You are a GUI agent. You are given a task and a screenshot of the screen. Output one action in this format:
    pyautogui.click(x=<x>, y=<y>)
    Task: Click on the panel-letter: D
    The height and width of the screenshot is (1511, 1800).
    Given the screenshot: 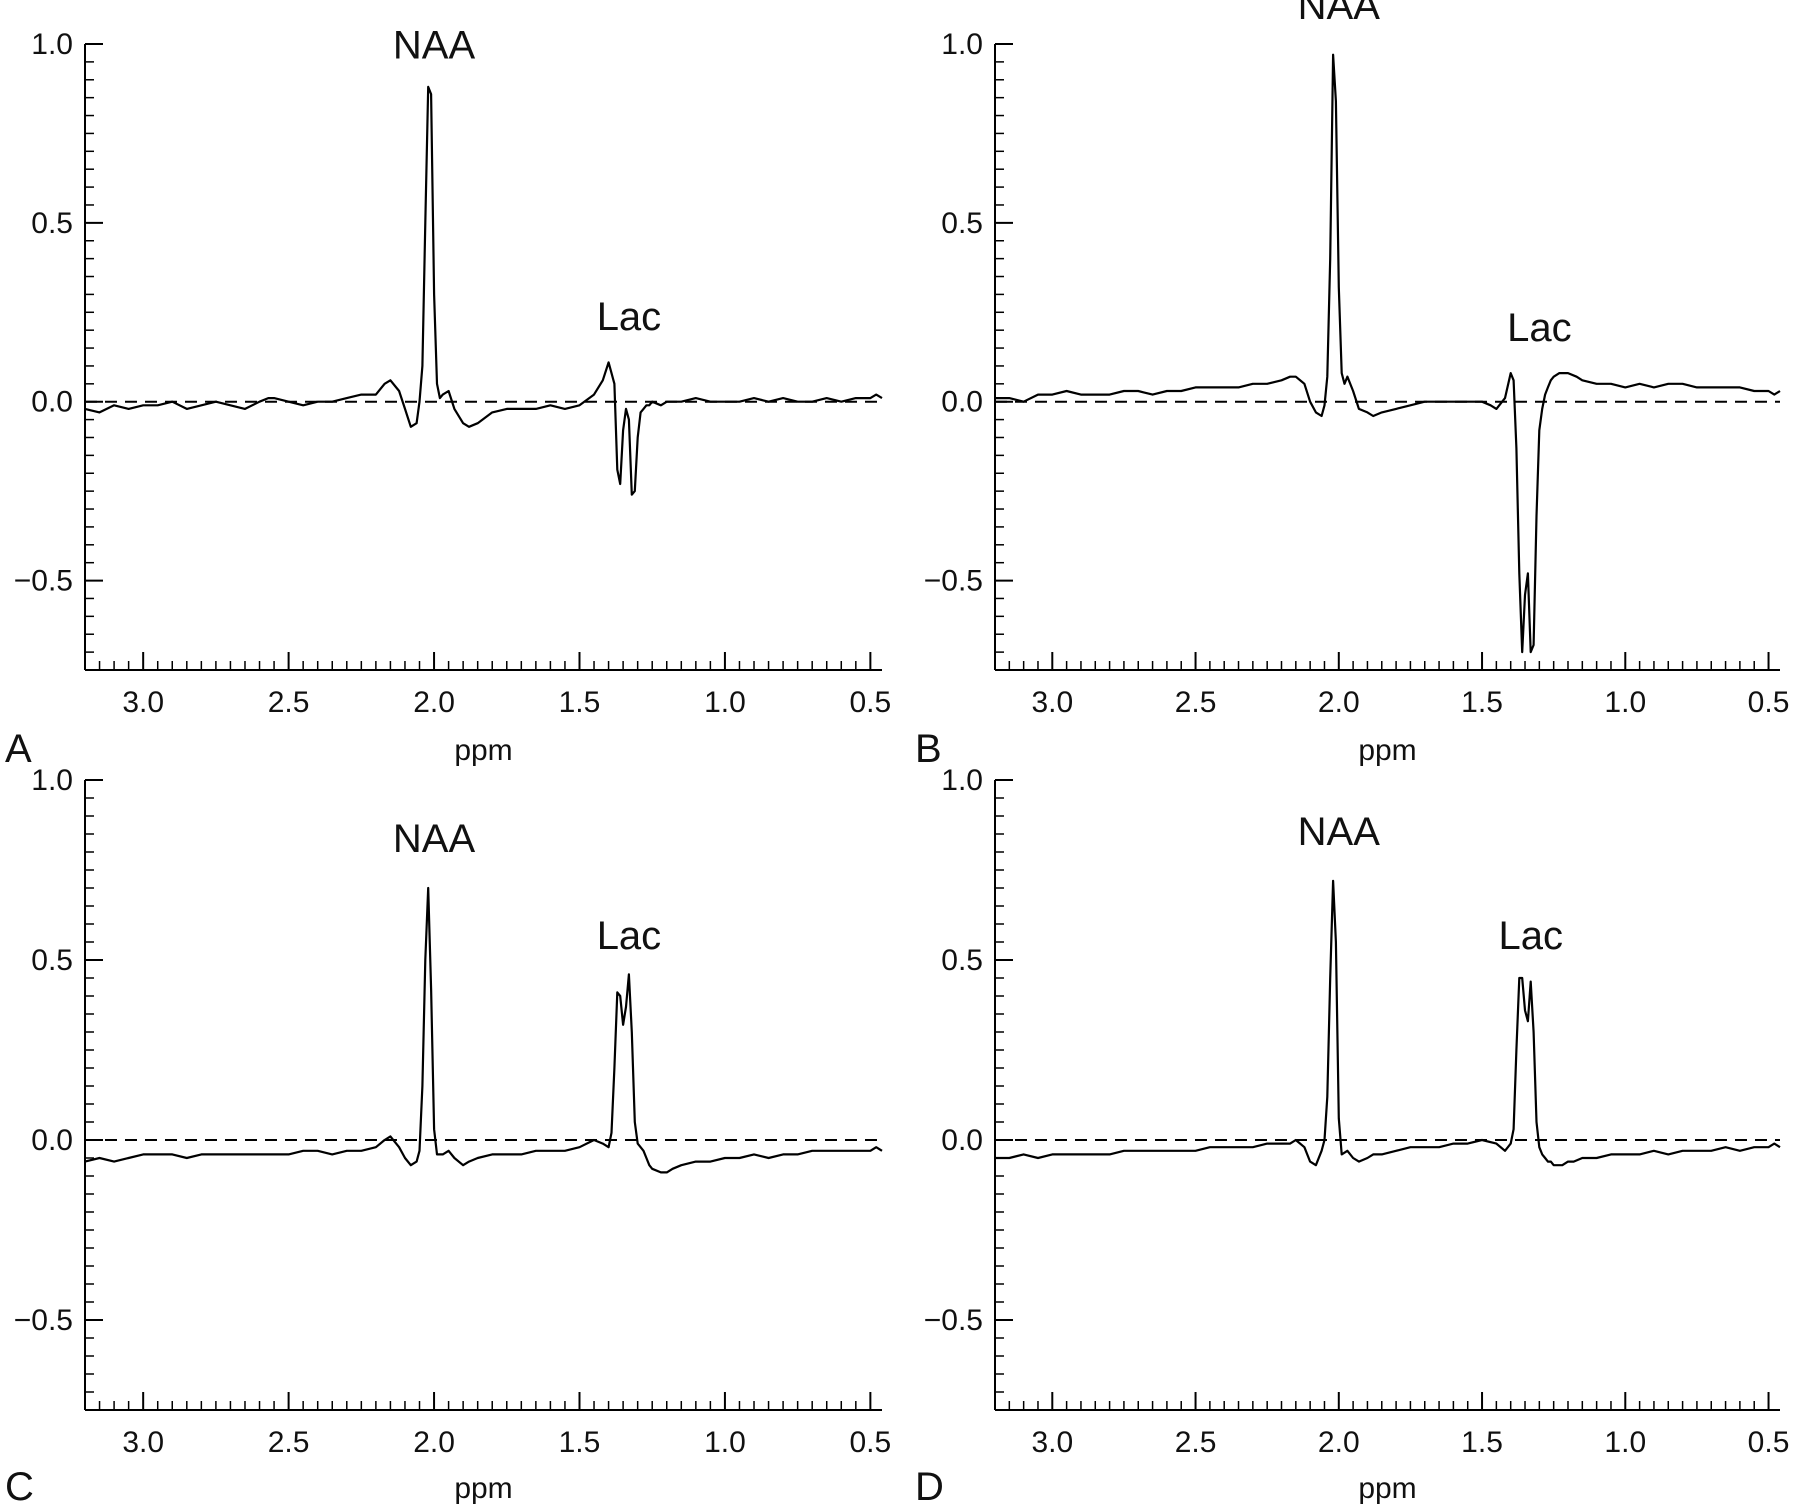 What is the action you would take?
    pyautogui.click(x=929, y=1487)
    